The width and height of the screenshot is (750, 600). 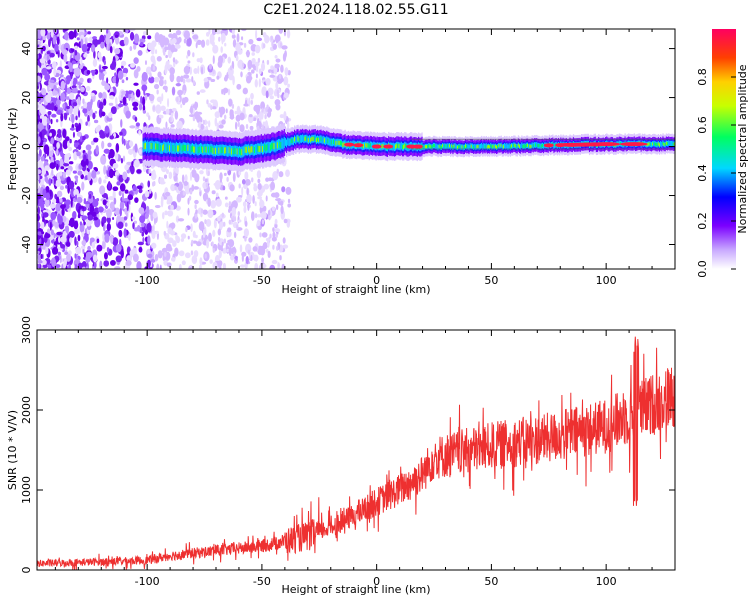 I want to click on colorbar-gradient, so click(x=724, y=149).